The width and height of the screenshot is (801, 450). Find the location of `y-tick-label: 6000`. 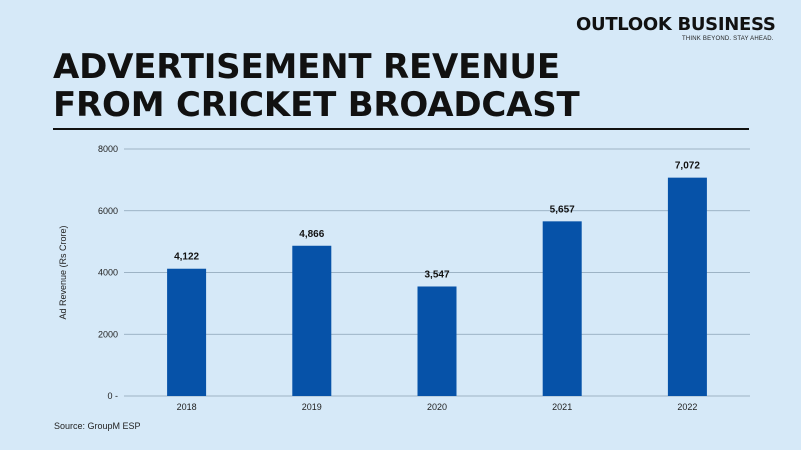

y-tick-label: 6000 is located at coordinates (108, 211).